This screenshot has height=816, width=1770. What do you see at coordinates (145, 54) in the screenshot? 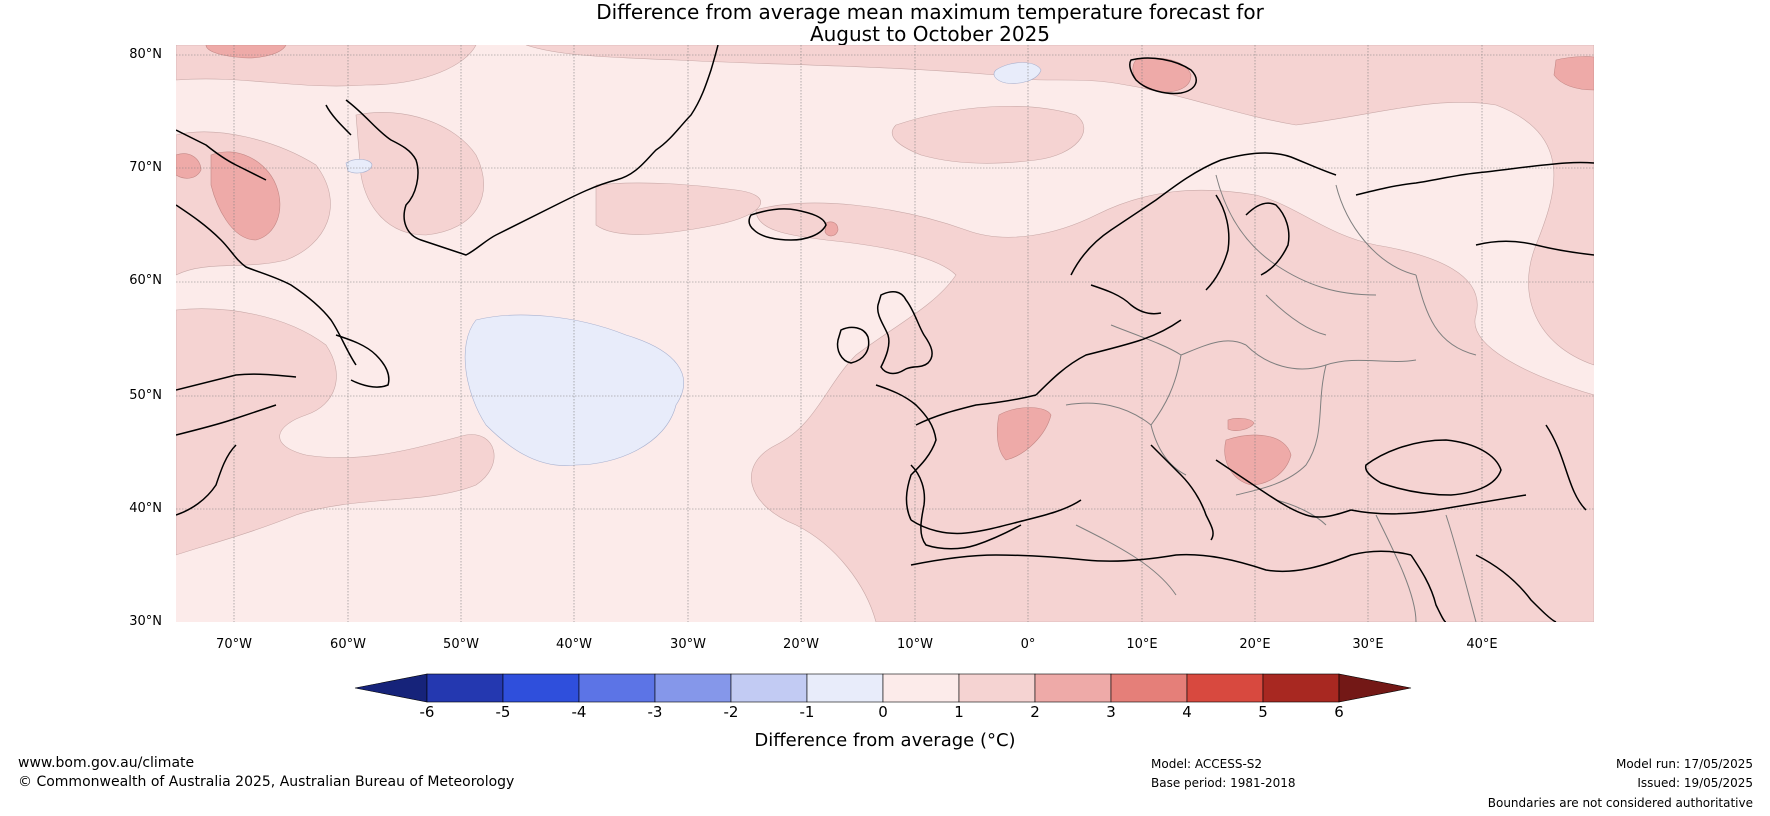
I see `lat-label-80n: 80°N` at bounding box center [145, 54].